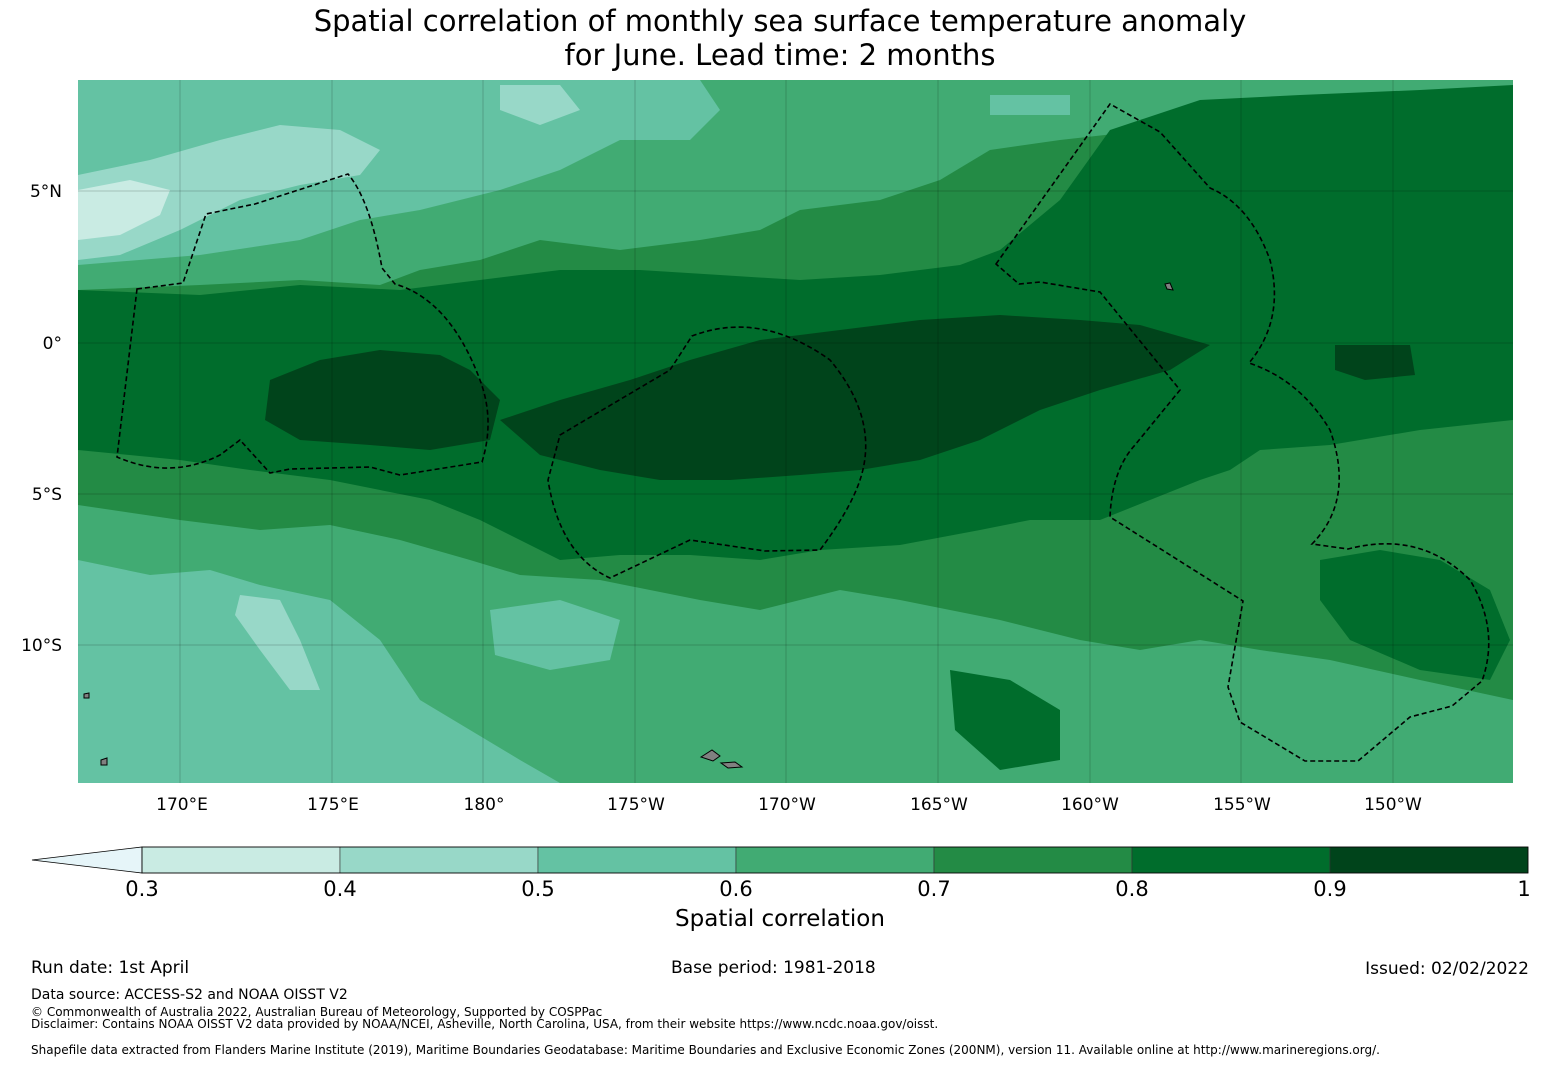 This screenshot has height=1065, width=1560. Describe the element at coordinates (382, 400) in the screenshot. I see `field-band-0.9` at that location.